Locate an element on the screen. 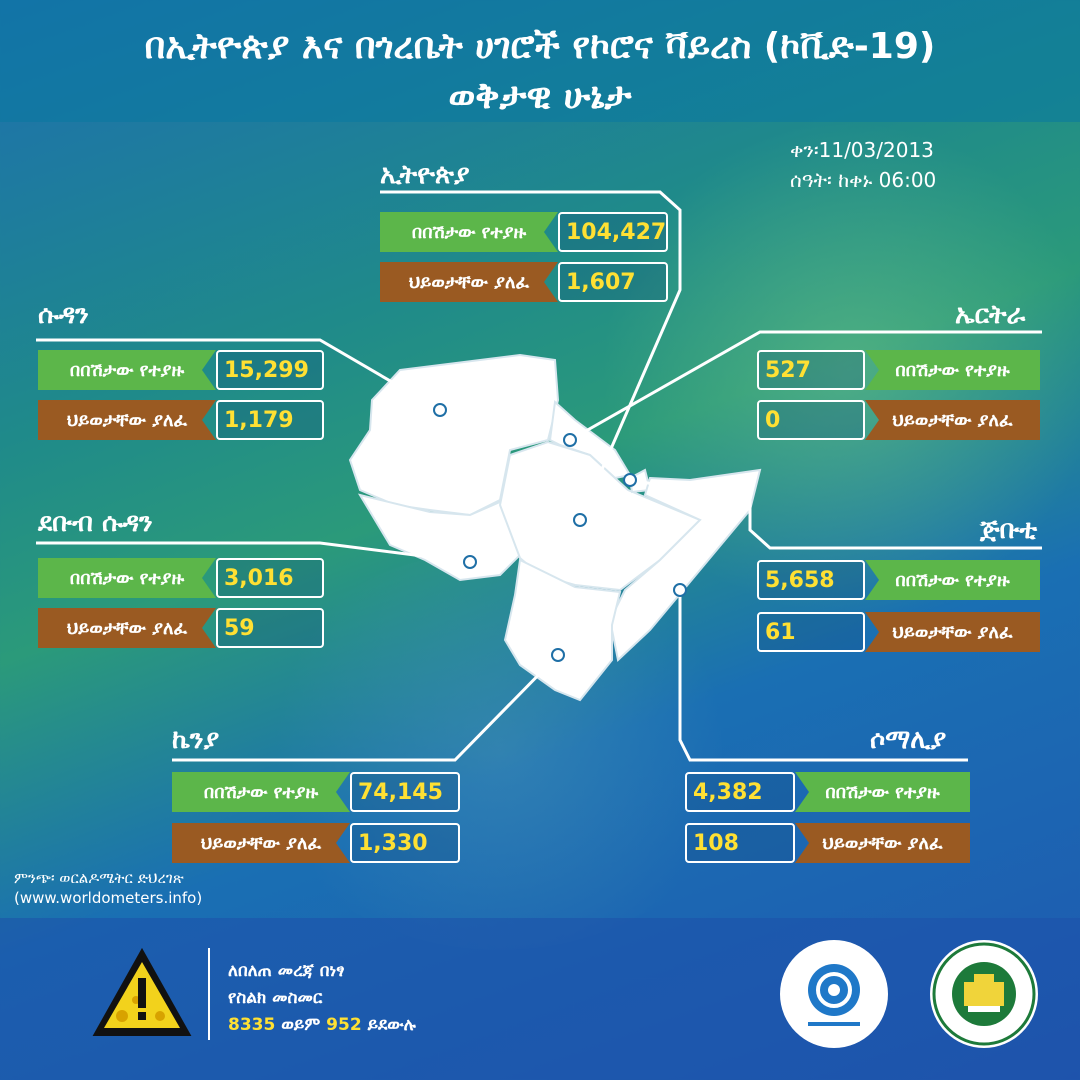 Image resolution: width=1080 pixels, height=1080 pixels. hotline-or: ወይም is located at coordinates (301, 1025).